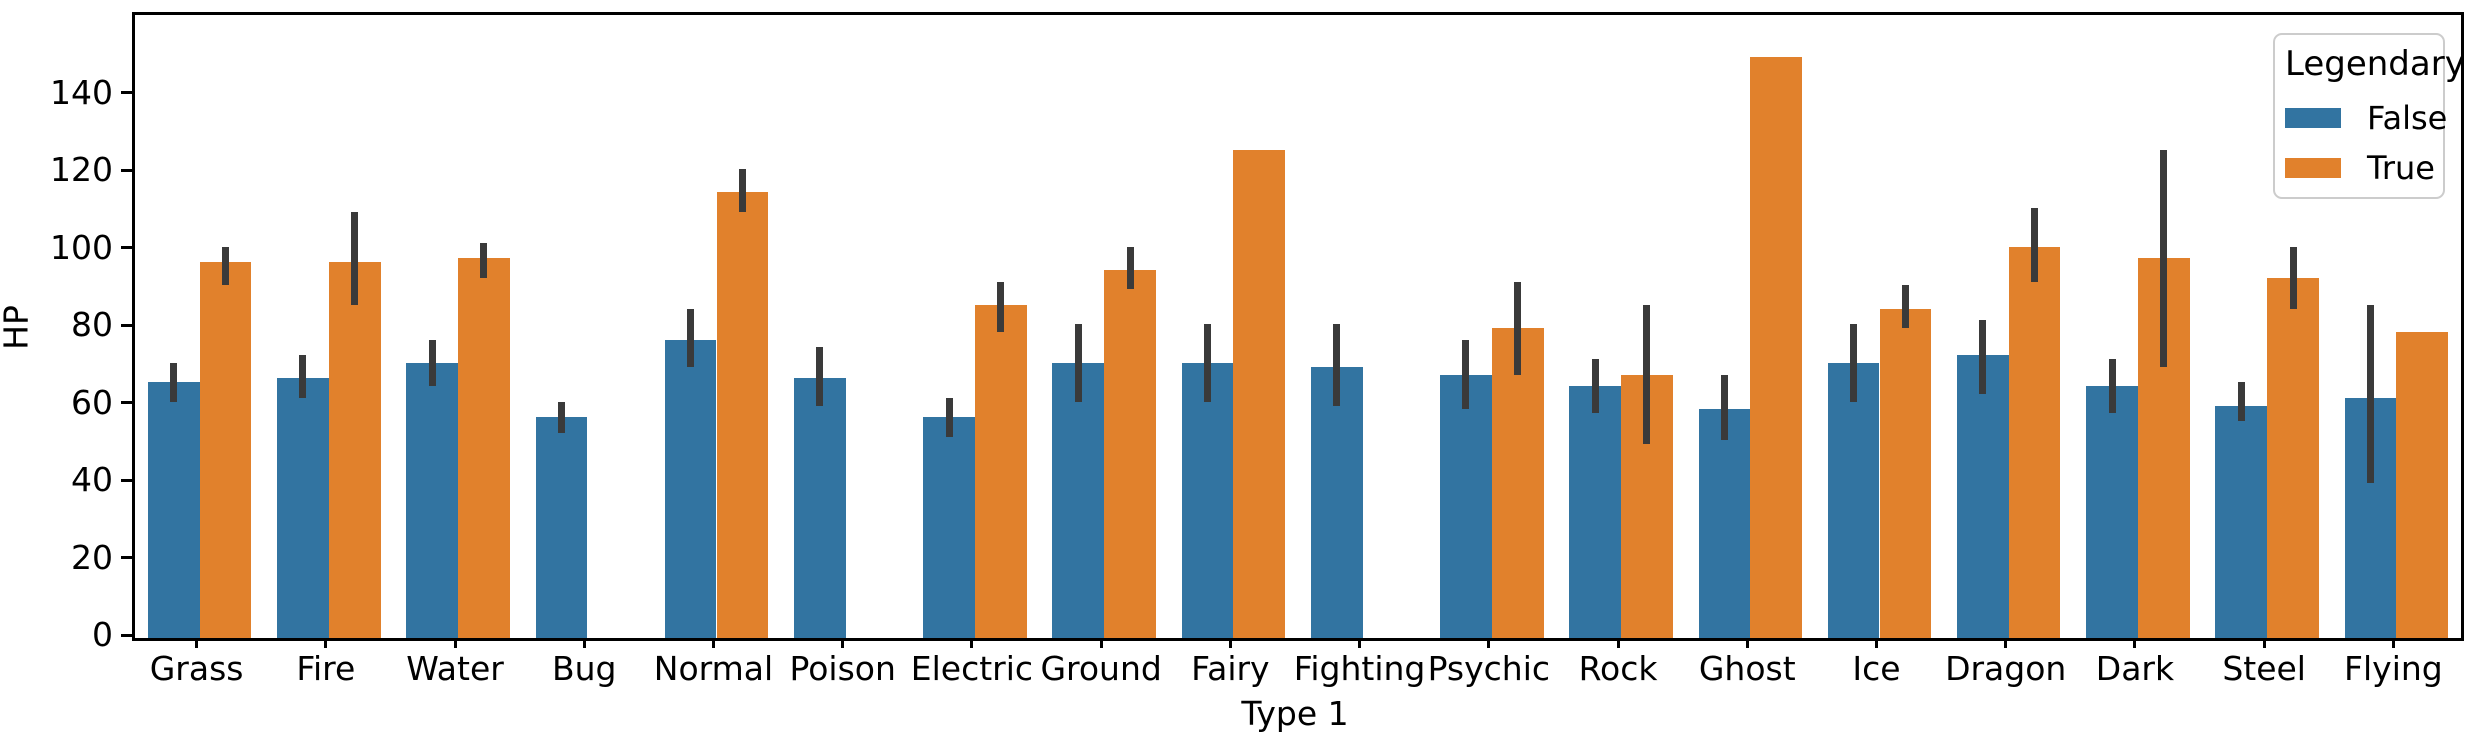 The image size is (2476, 742). I want to click on x-tick-label: Ghost, so click(1747, 668).